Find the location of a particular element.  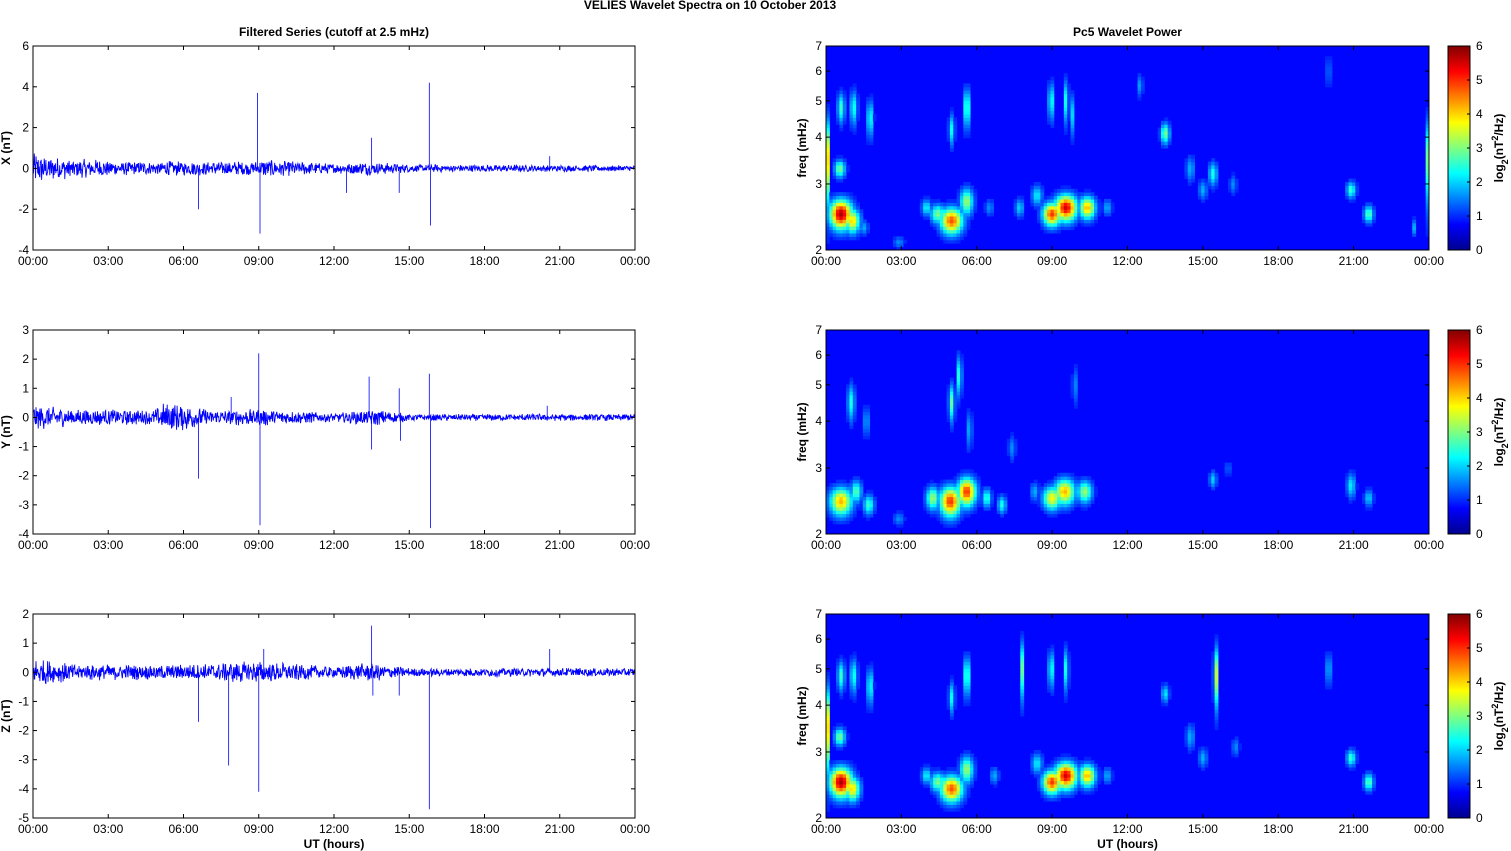

x-tick-label: 03:00 is located at coordinates (108, 829).